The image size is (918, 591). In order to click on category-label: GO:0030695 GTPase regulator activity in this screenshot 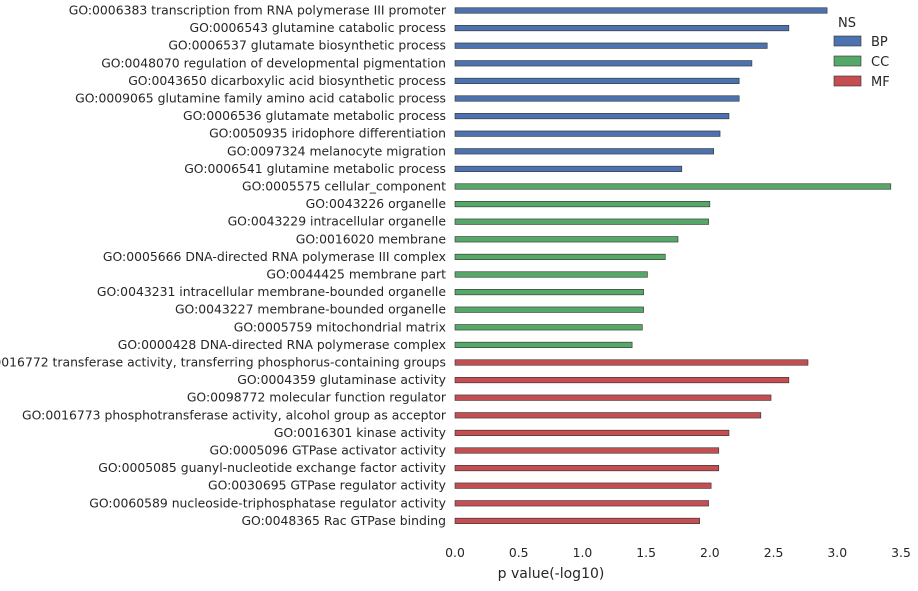, I will do `click(327, 485)`.